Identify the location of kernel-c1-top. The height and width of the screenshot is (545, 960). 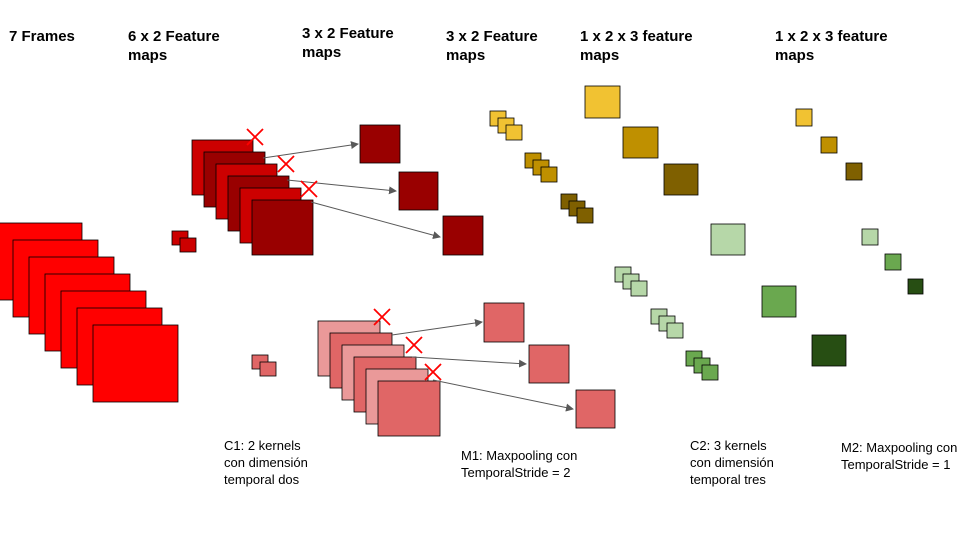
(188, 245).